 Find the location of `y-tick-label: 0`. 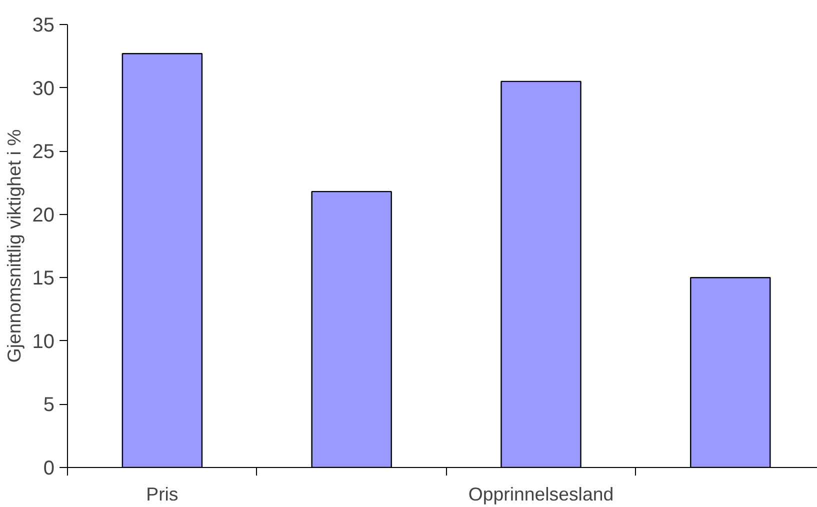

y-tick-label: 0 is located at coordinates (48, 469).